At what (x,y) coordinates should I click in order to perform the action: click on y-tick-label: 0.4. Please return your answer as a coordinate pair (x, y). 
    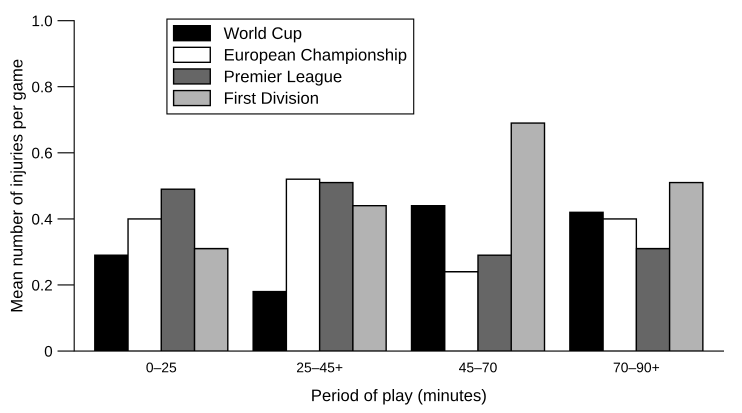
    Looking at the image, I should click on (42, 219).